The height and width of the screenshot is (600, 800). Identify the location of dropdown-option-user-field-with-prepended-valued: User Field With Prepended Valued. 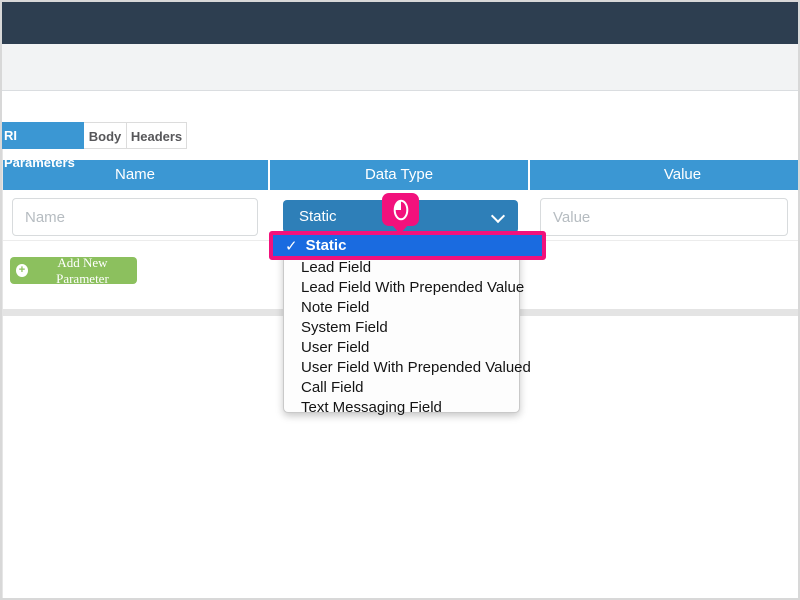
(416, 367).